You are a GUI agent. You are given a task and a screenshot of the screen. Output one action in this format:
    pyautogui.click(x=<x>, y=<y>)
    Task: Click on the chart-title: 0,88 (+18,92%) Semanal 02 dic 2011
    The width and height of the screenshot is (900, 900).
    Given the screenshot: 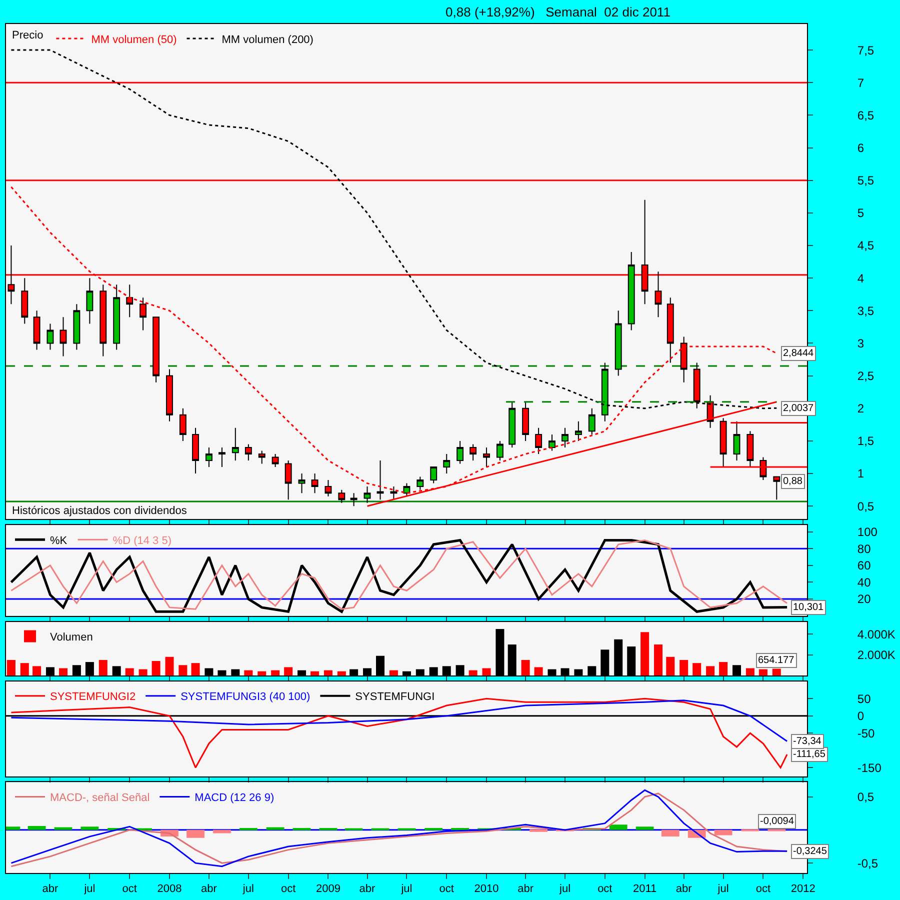 What is the action you would take?
    pyautogui.click(x=558, y=12)
    